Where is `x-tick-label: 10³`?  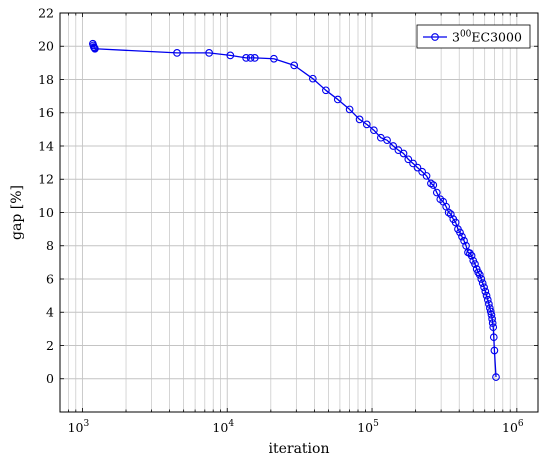
x-tick-label: 10³ is located at coordinates (79, 427).